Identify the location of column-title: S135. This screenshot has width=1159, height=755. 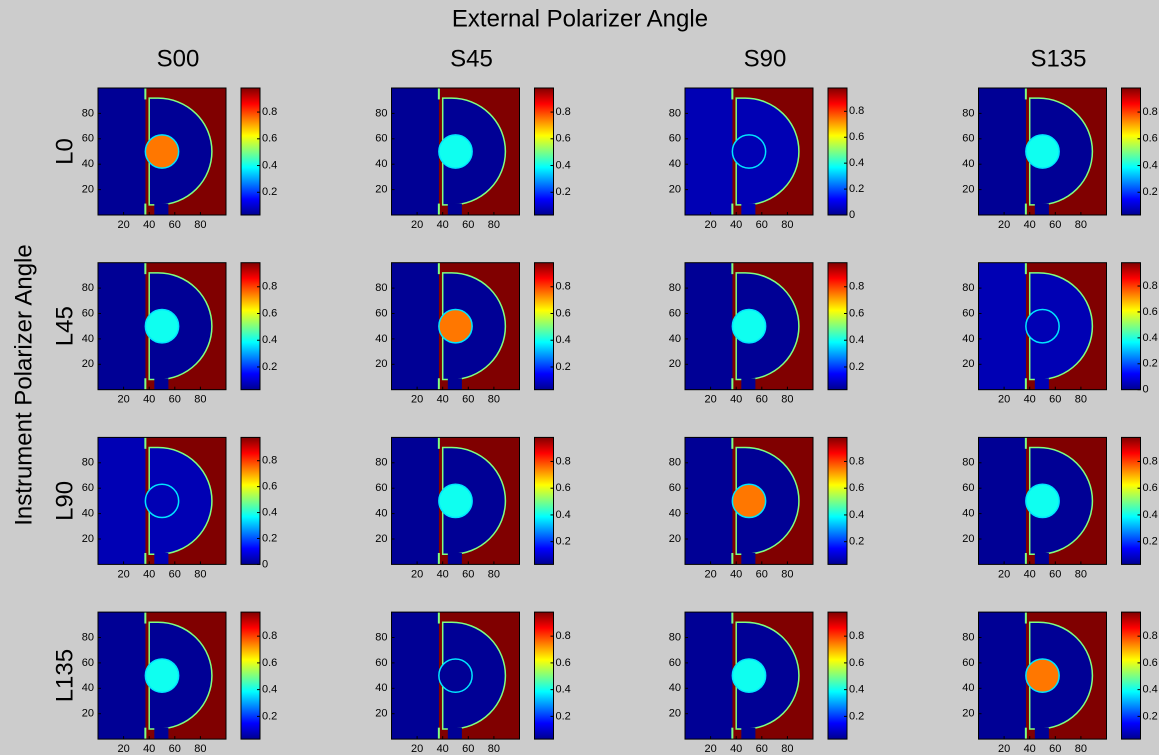
(1058, 58).